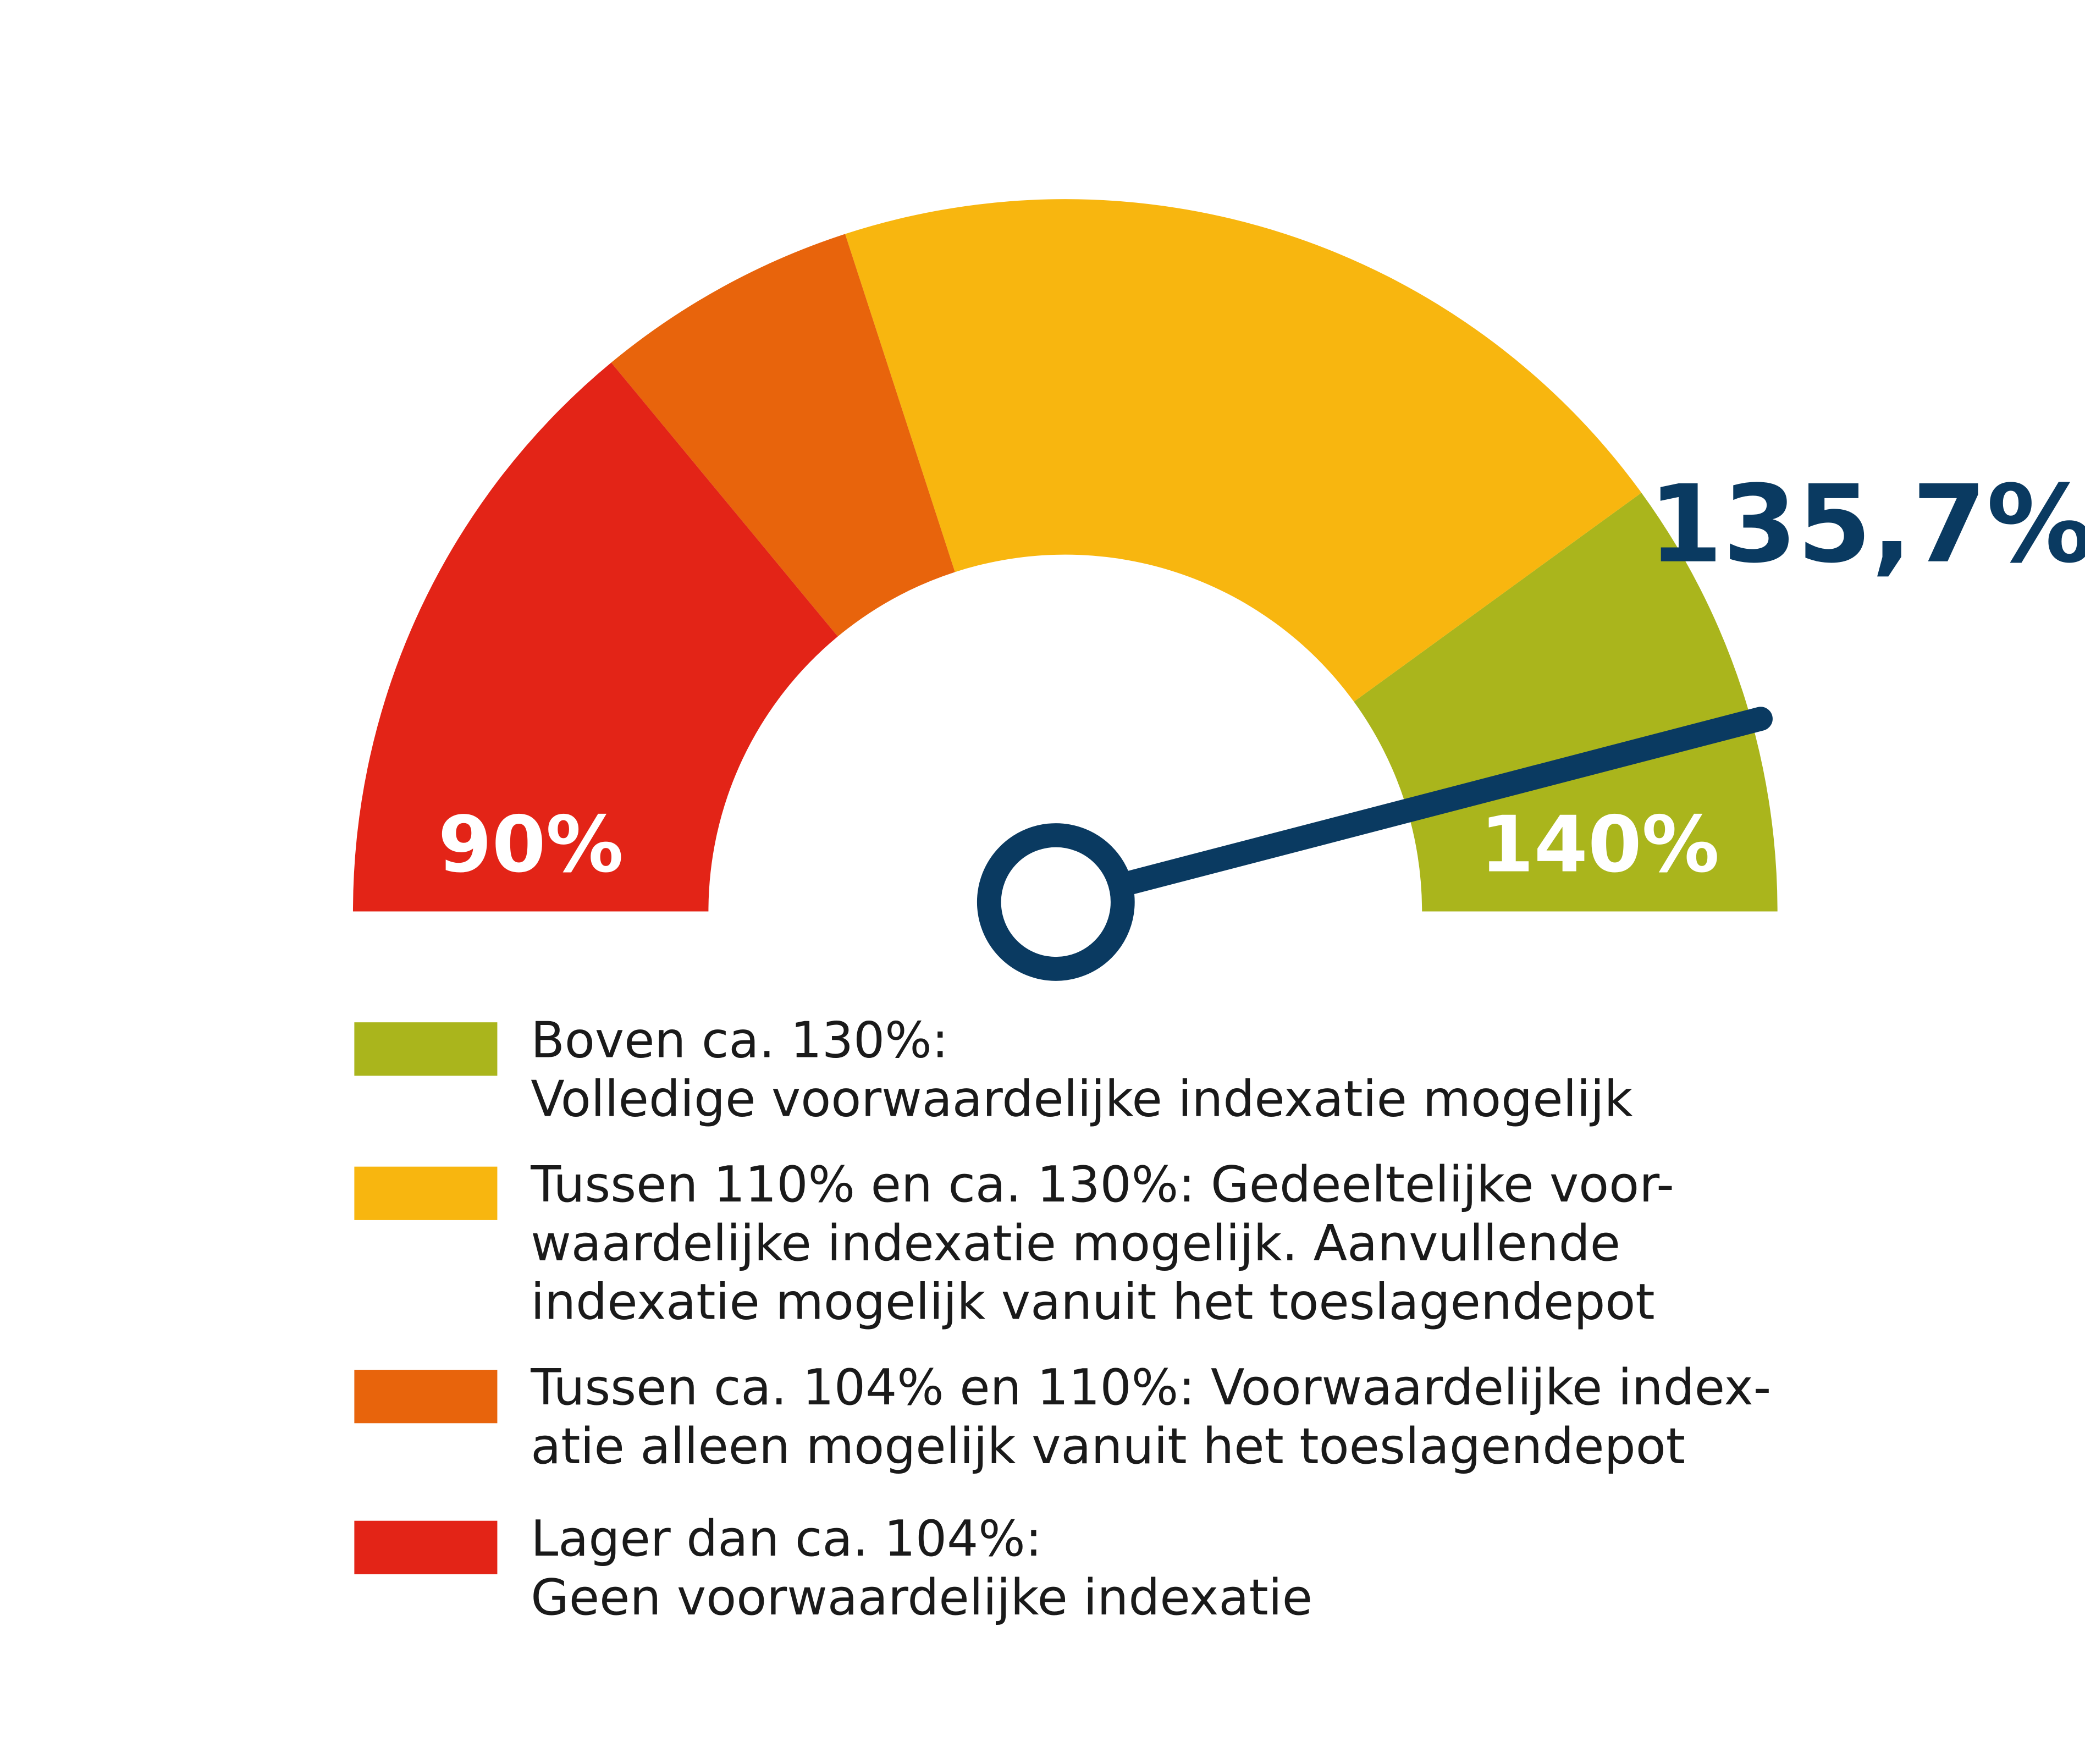 The width and height of the screenshot is (2085, 1764). Describe the element at coordinates (740, 1040) in the screenshot. I see `legend-line: Boven ca. 130%:` at that location.